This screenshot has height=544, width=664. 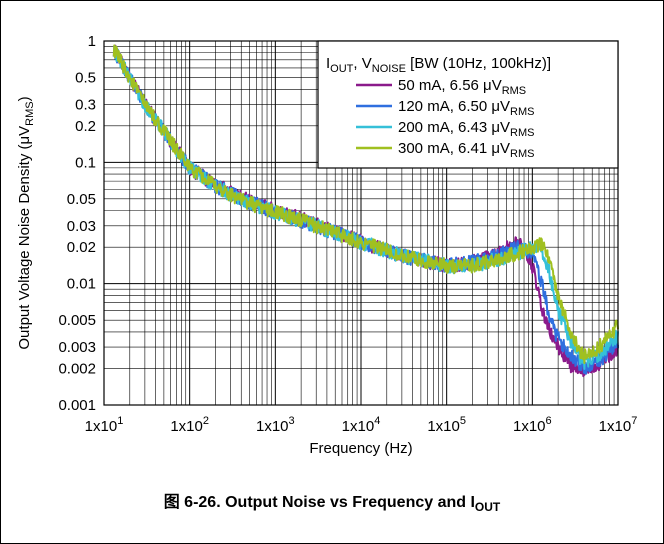 What do you see at coordinates (77, 320) in the screenshot?
I see `y-tick-label: 0.005` at bounding box center [77, 320].